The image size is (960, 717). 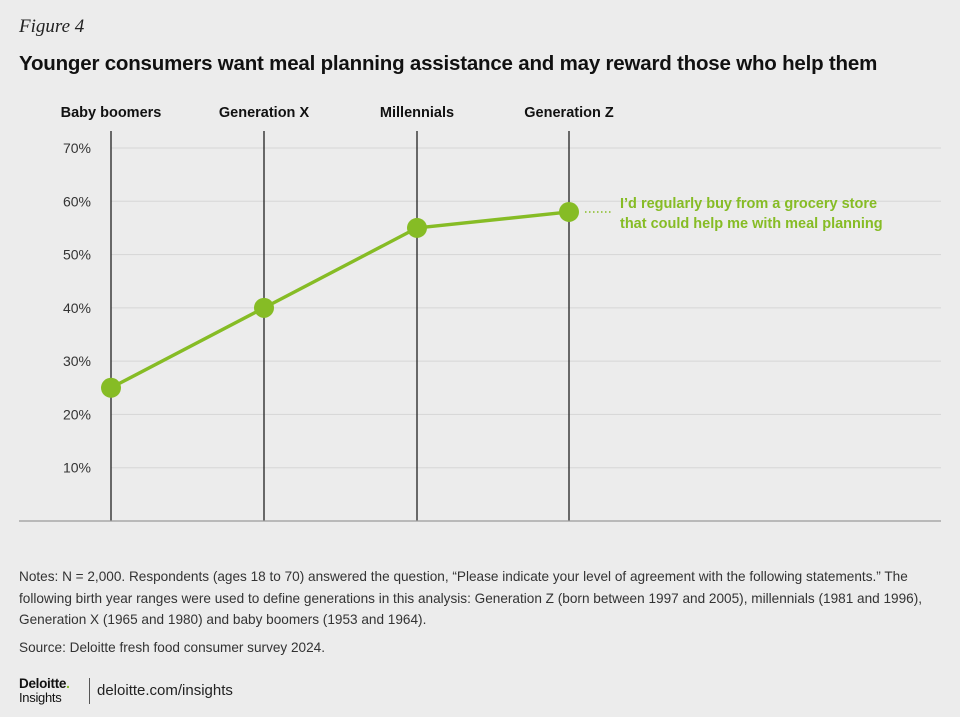 What do you see at coordinates (569, 211) in the screenshot?
I see `data-point-generation-z` at bounding box center [569, 211].